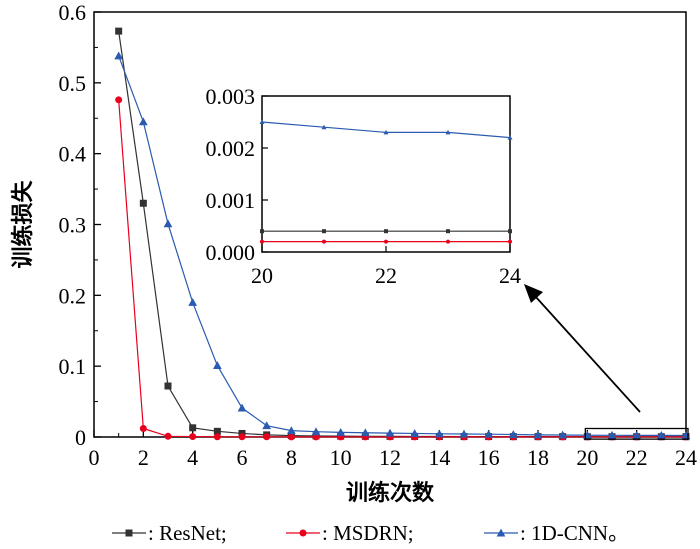  What do you see at coordinates (341, 457) in the screenshot?
I see `x-tick-label: 10` at bounding box center [341, 457].